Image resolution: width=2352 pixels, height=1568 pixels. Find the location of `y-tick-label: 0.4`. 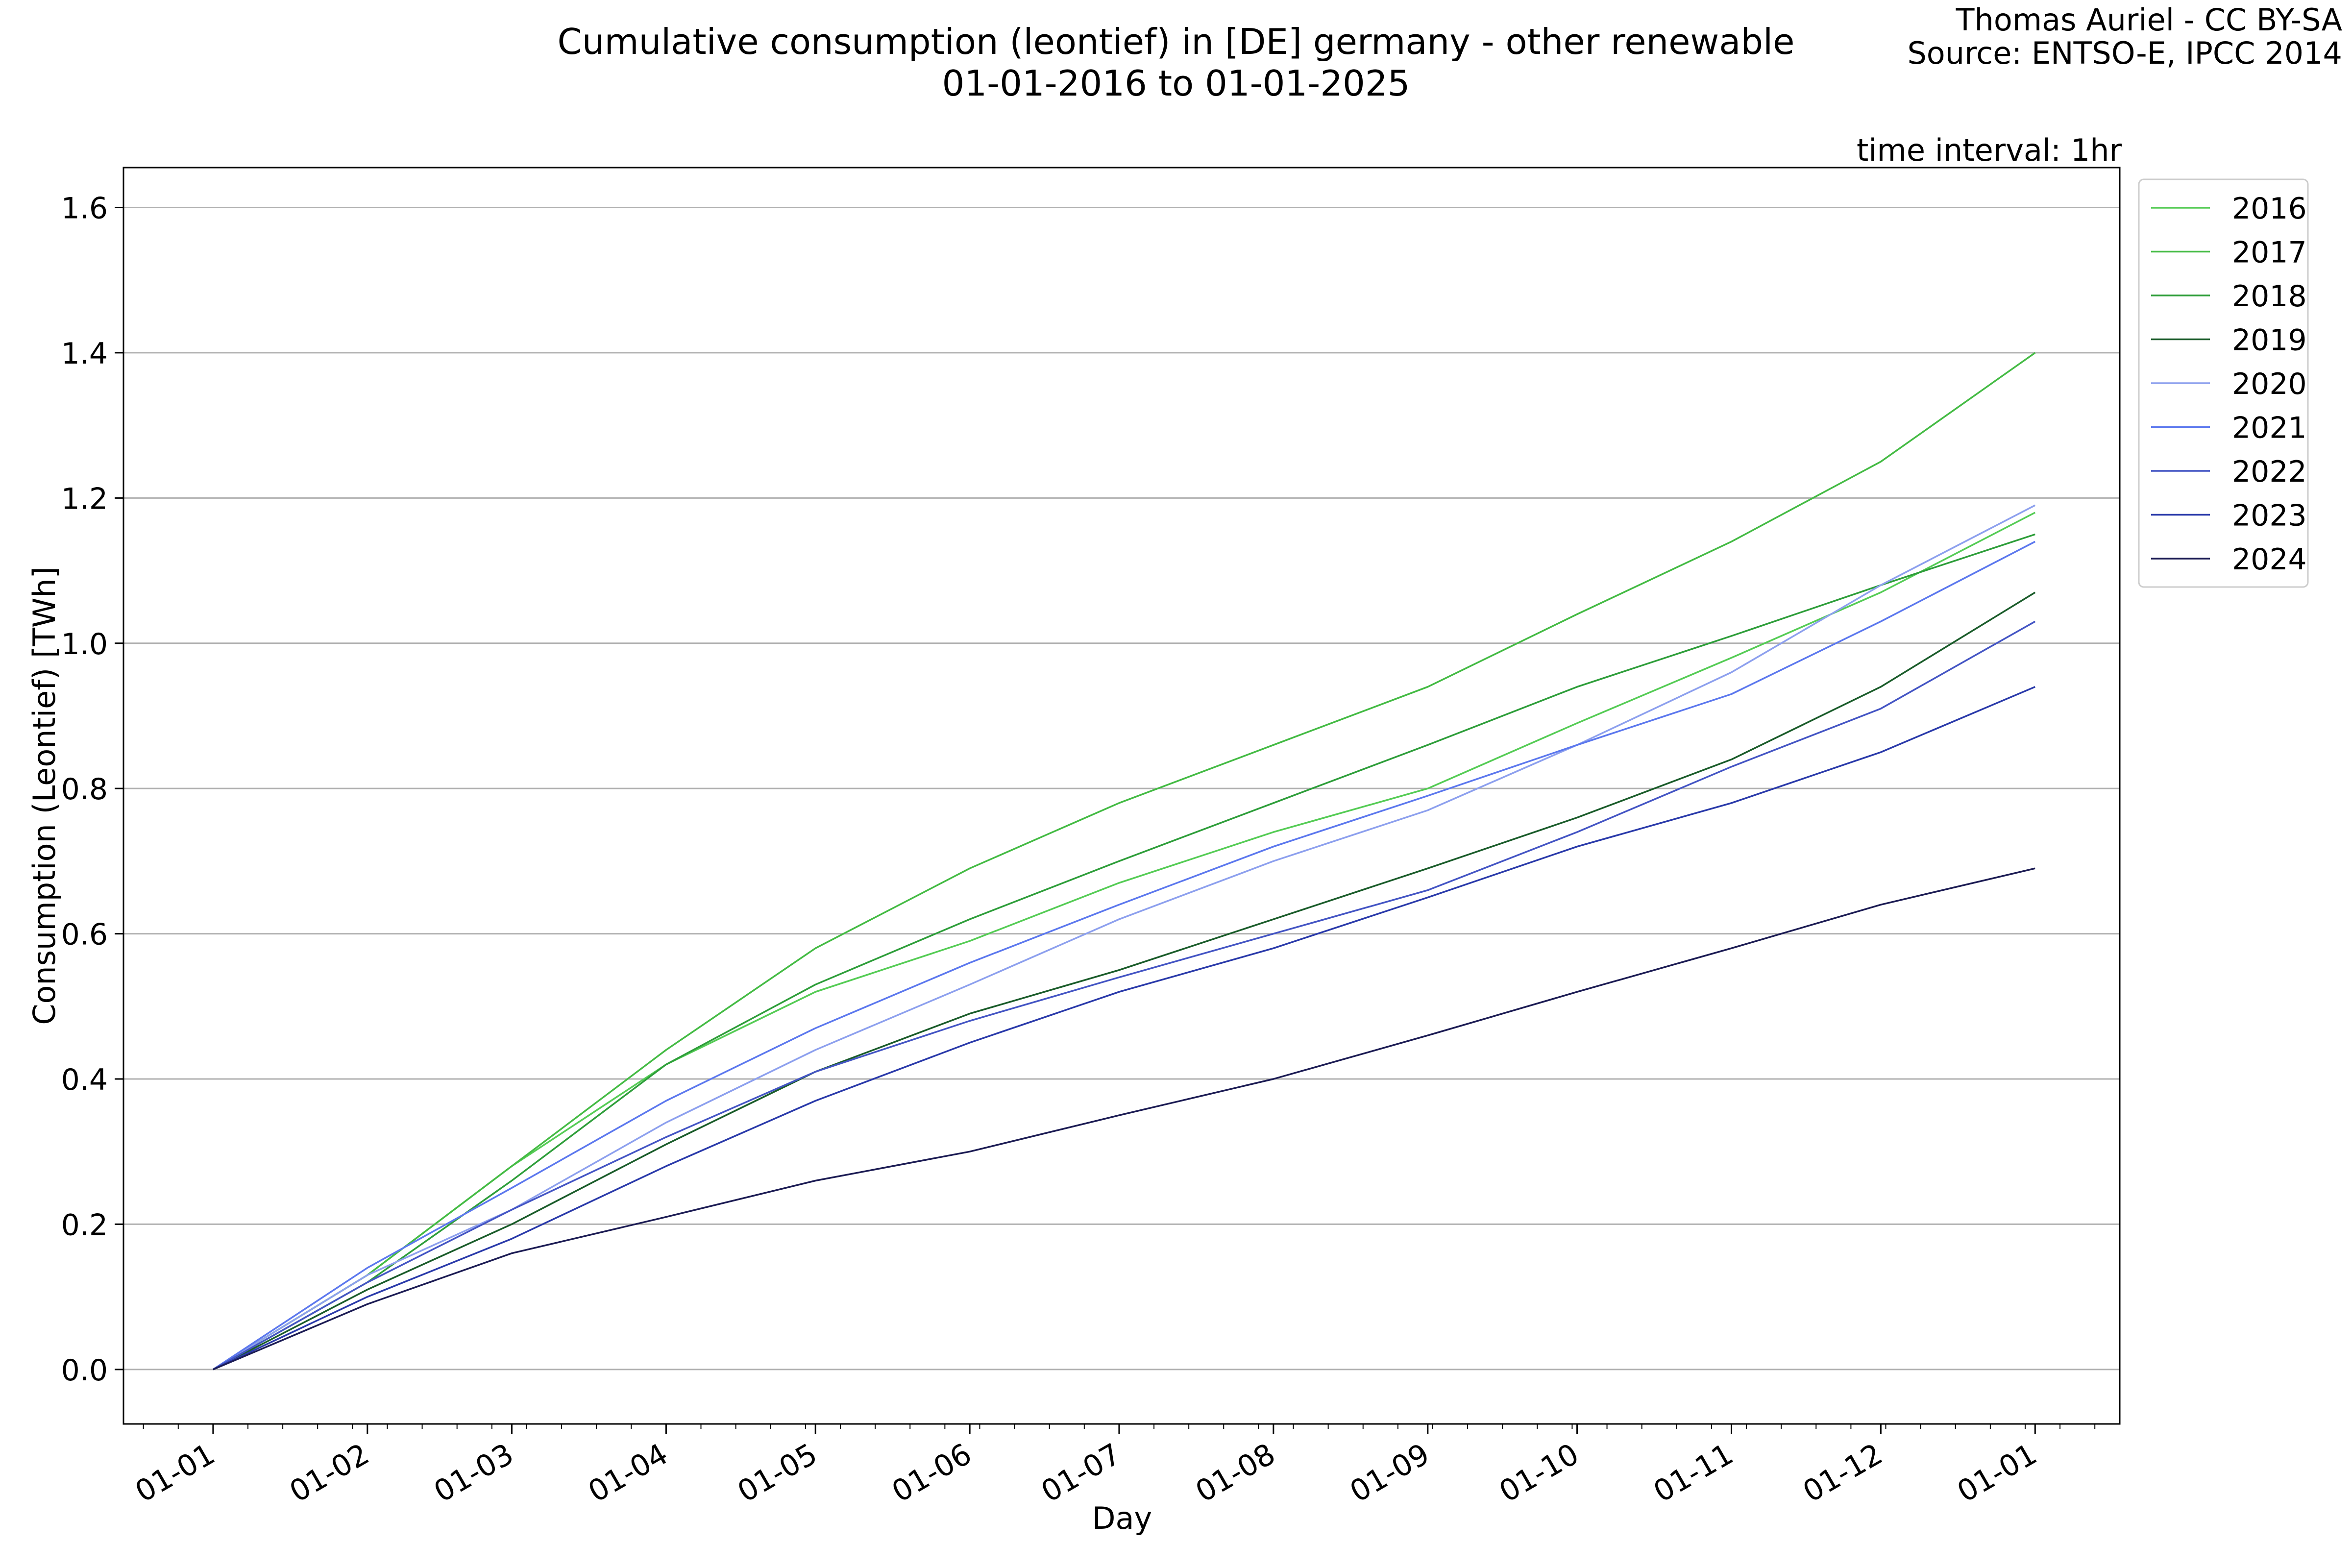

y-tick-label: 0.4 is located at coordinates (84, 1080).